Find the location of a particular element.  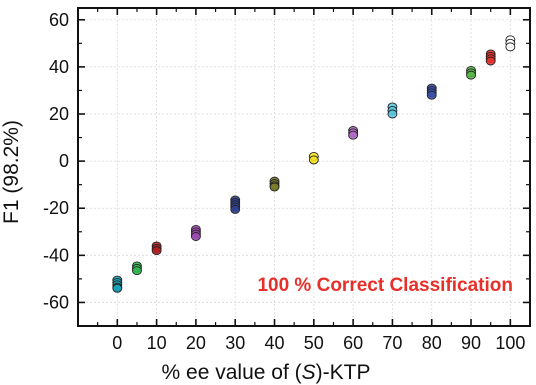

y-tick-label: -60 is located at coordinates (56, 302).